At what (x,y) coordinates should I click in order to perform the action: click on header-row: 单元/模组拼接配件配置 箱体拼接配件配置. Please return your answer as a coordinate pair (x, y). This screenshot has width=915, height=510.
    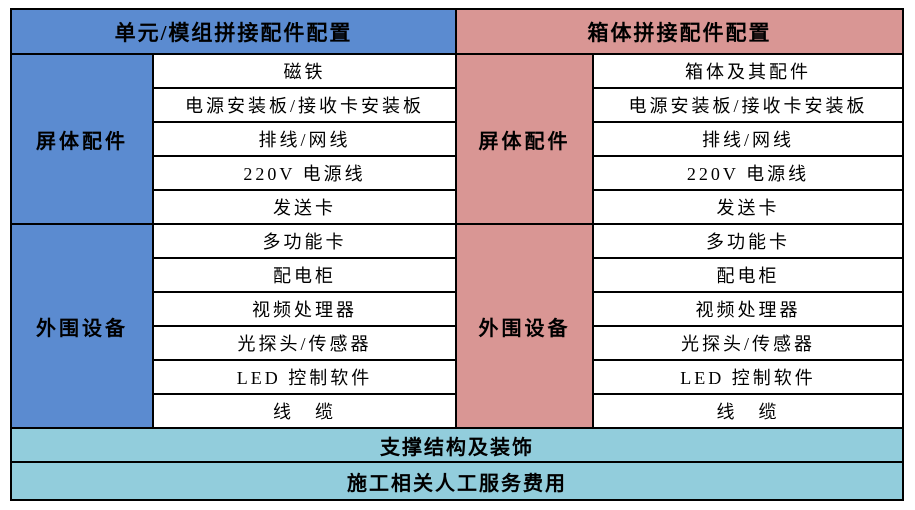
    Looking at the image, I should click on (457, 31).